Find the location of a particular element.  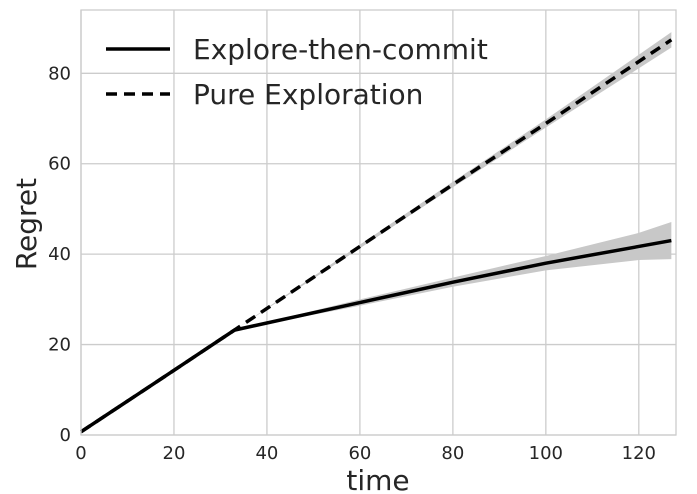

x-tick-label: 60 is located at coordinates (359, 453).